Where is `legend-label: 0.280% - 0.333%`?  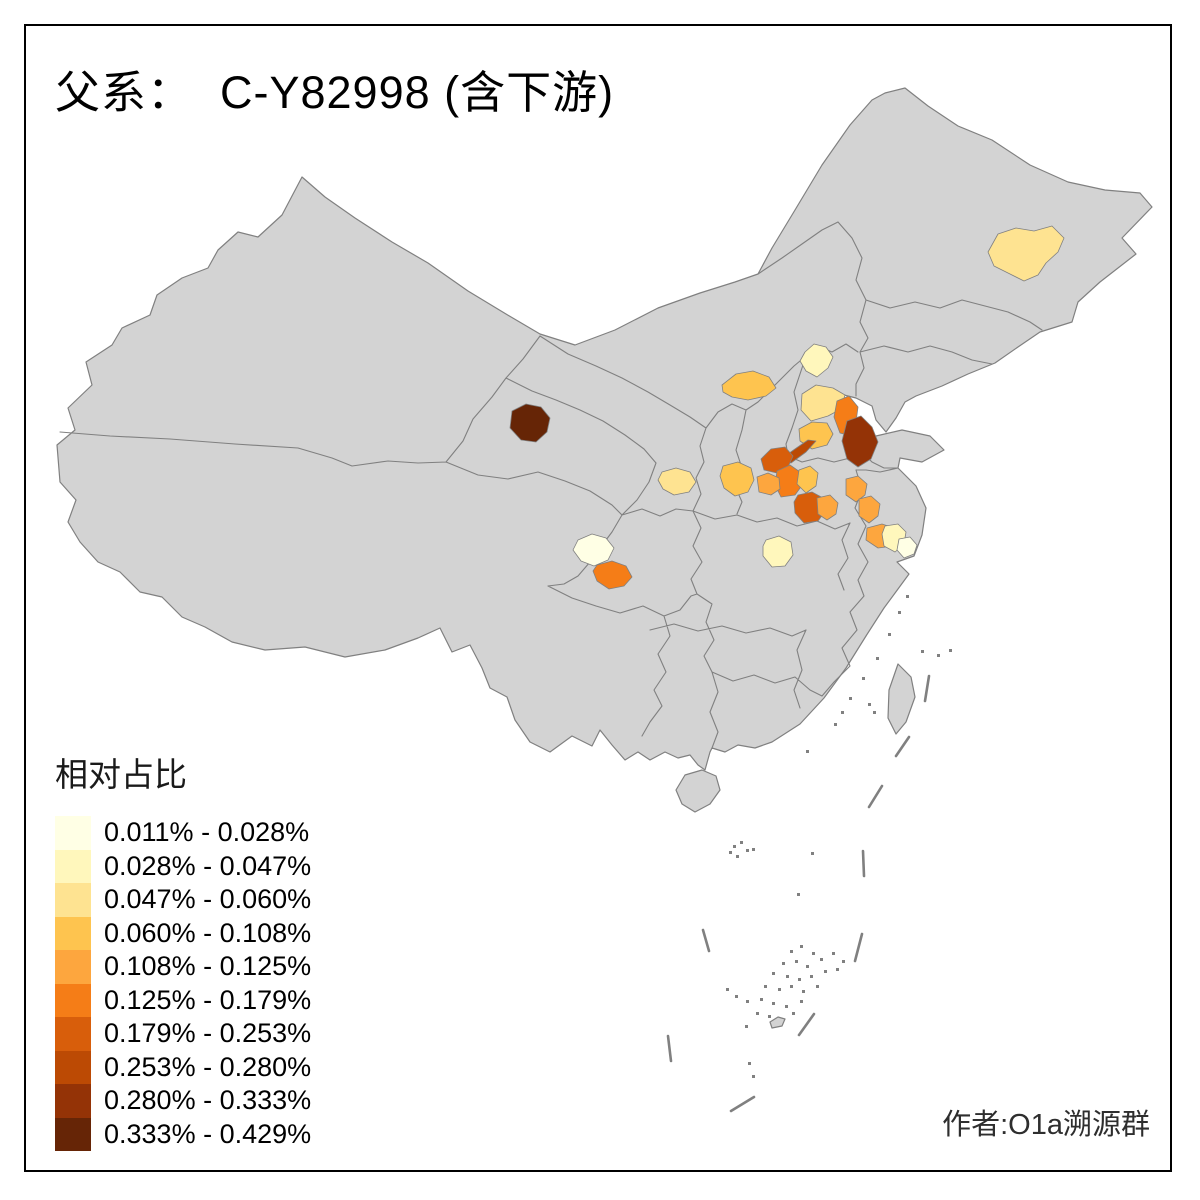 legend-label: 0.280% - 0.333% is located at coordinates (208, 1100).